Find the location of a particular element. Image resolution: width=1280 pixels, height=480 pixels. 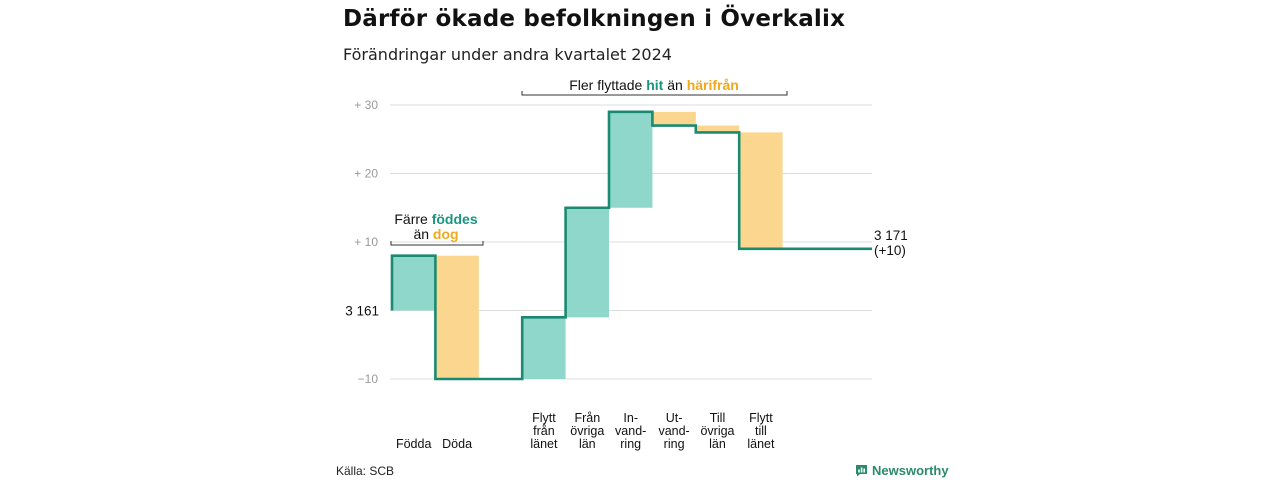

end-value-label: 3 171 is located at coordinates (891, 235).